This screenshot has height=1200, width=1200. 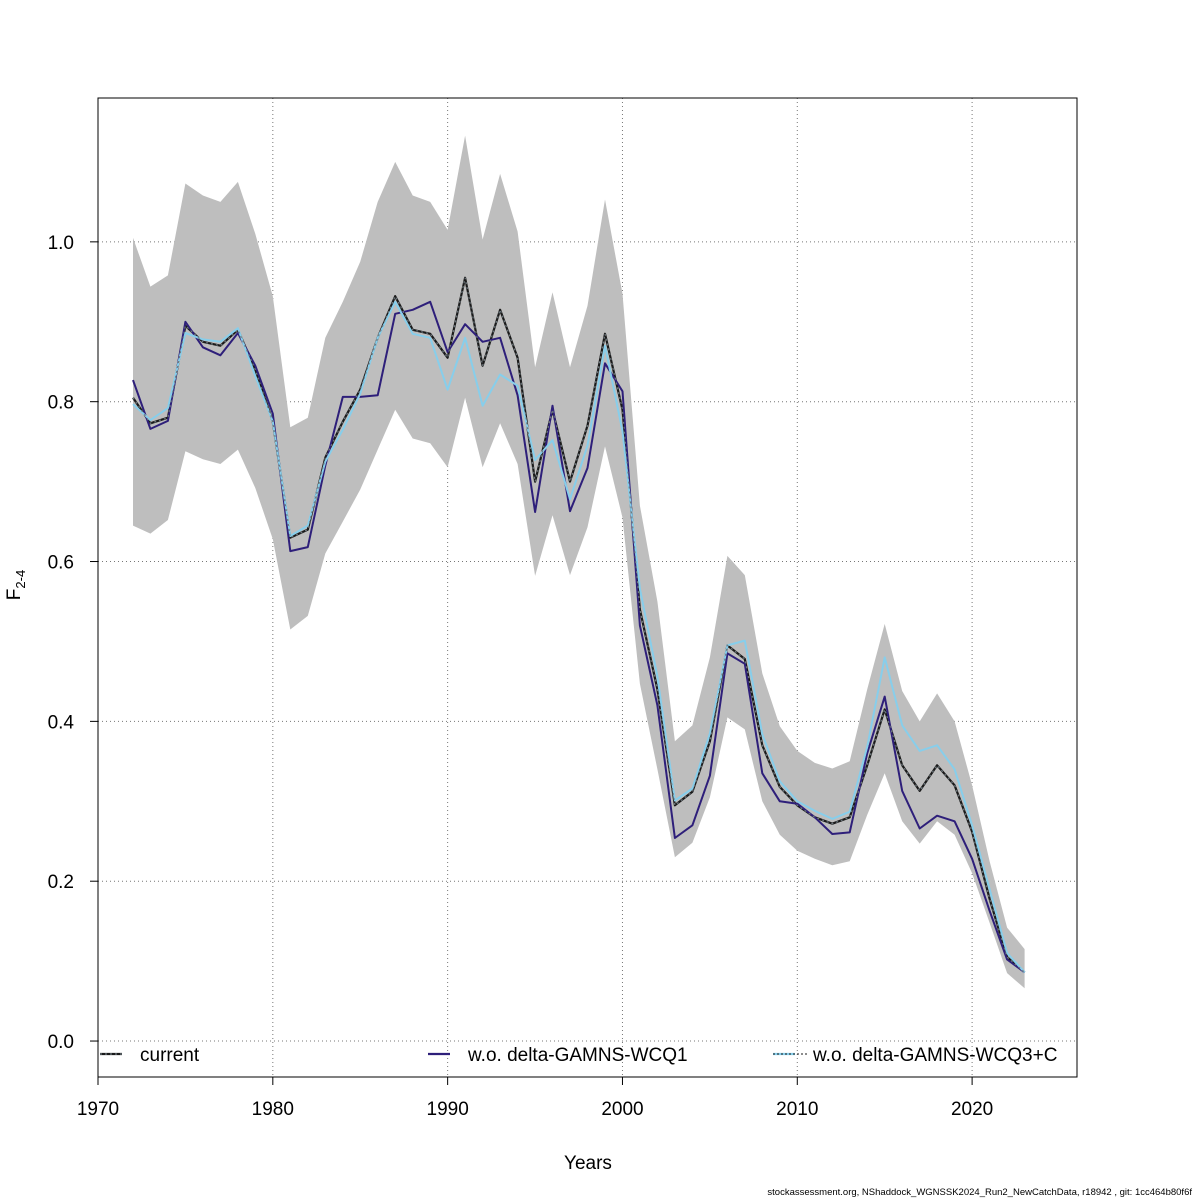 I want to click on legend-label-1: w.o. delta-GAMNS-WCQ1, so click(x=577, y=1055).